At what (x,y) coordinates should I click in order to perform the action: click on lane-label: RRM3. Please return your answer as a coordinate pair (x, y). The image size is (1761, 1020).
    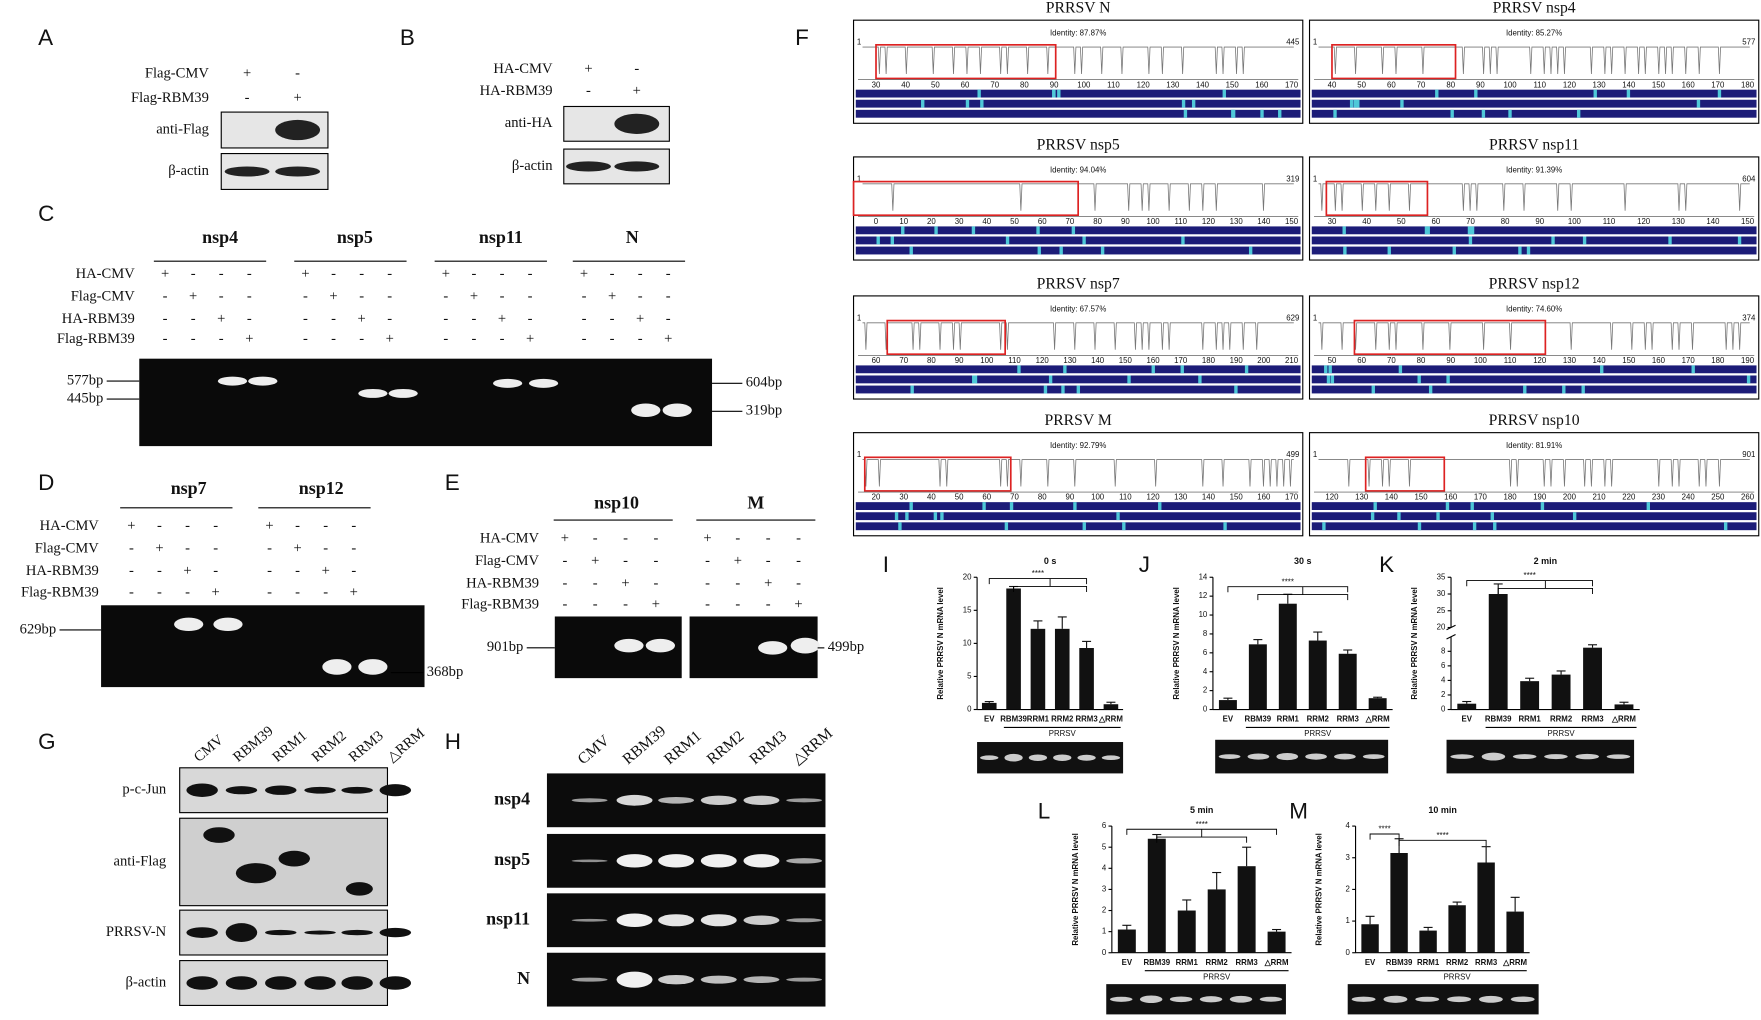
    Looking at the image, I should click on (768, 747).